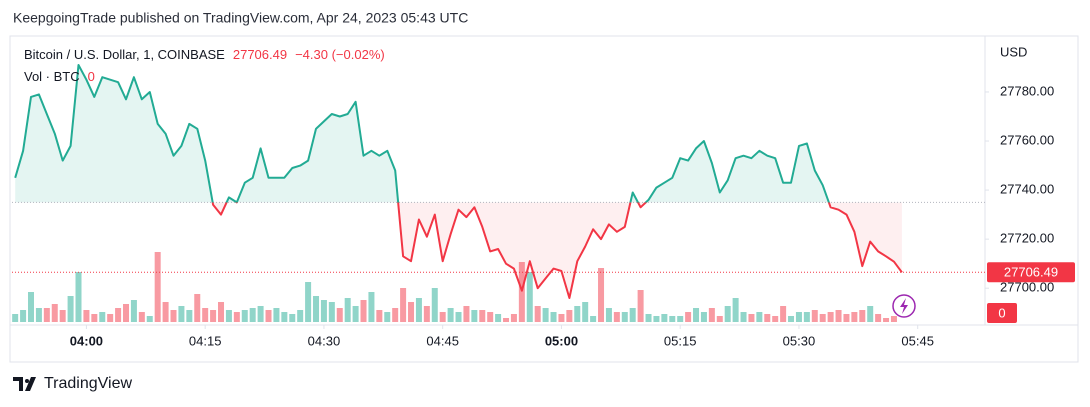 The height and width of the screenshot is (407, 1090). Describe the element at coordinates (24, 384) in the screenshot. I see `brand-logo` at that location.